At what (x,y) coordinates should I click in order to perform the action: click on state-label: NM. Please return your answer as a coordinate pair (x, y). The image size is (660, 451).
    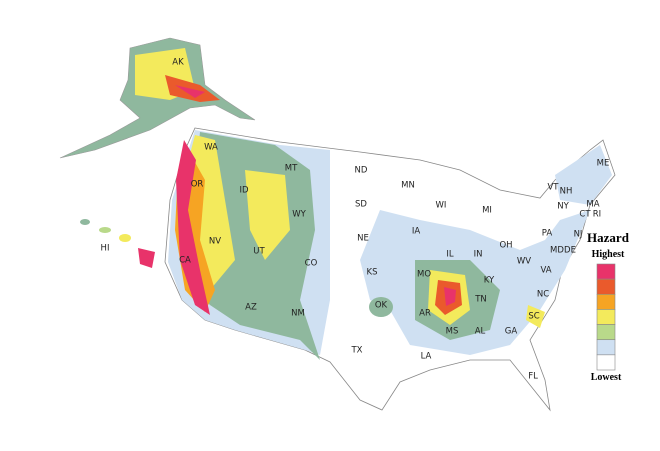
    Looking at the image, I should click on (298, 314).